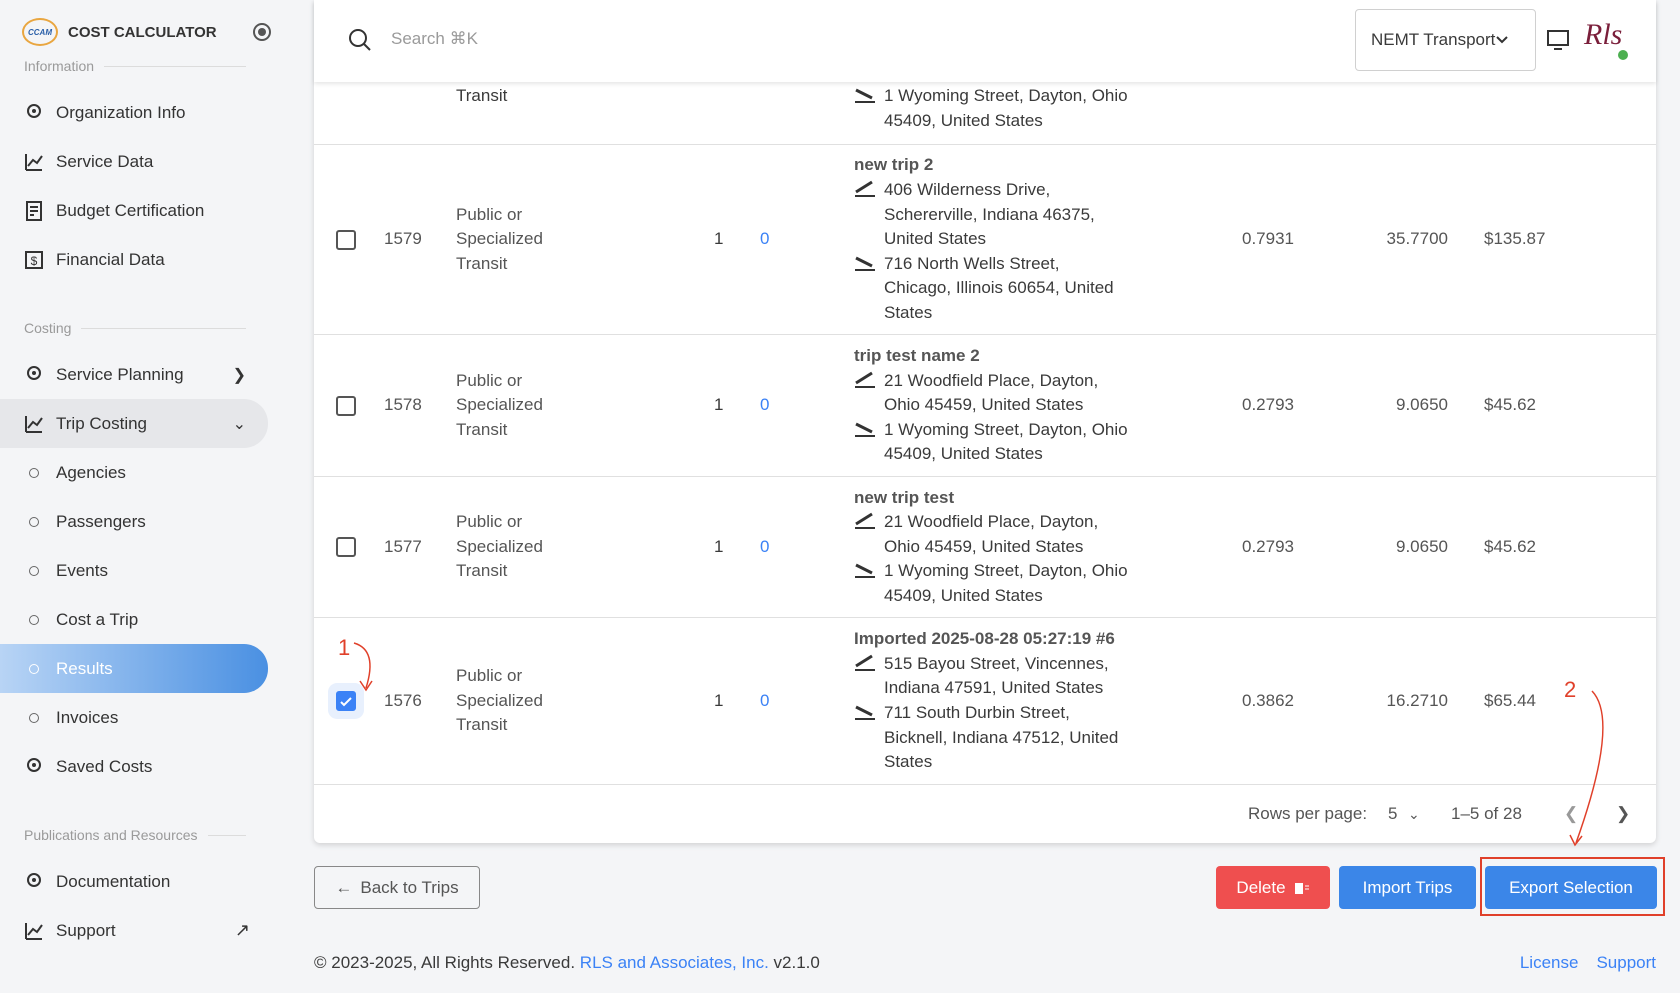 This screenshot has width=1680, height=993. What do you see at coordinates (1417, 700) in the screenshot?
I see `miles: 16.2710` at bounding box center [1417, 700].